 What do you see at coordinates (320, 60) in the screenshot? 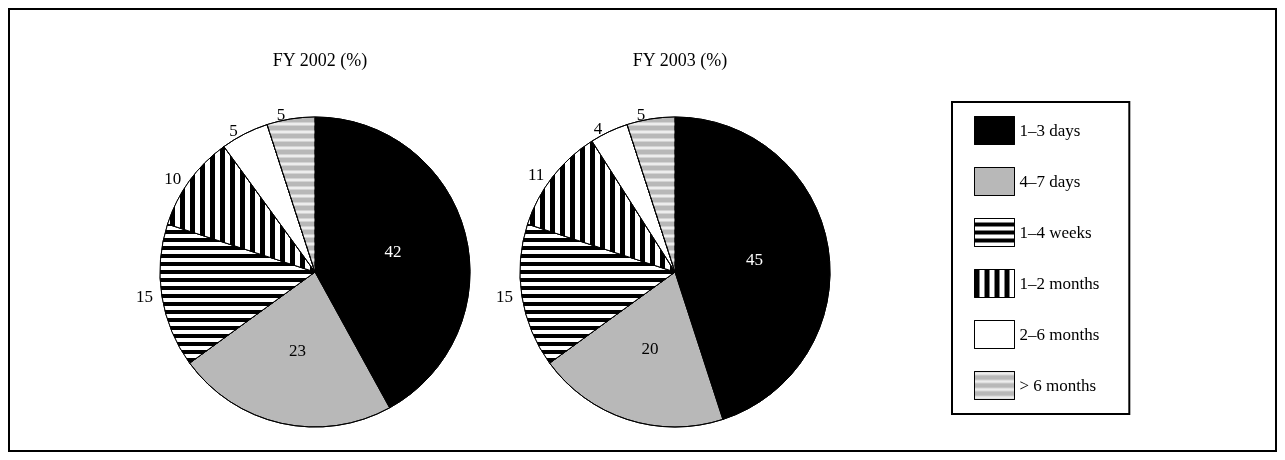
I see `slice-label: FY 2002 (%)` at bounding box center [320, 60].